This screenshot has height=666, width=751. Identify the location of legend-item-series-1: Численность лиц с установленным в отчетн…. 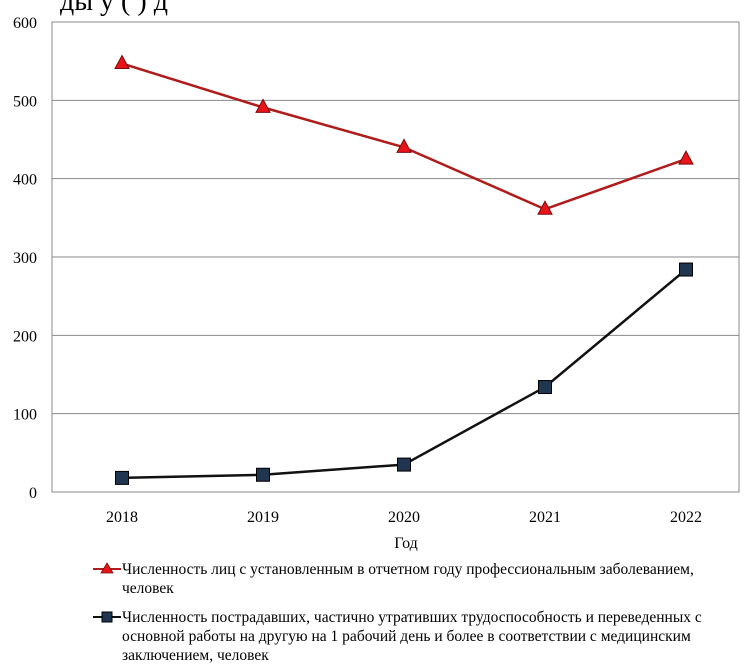
(417, 579).